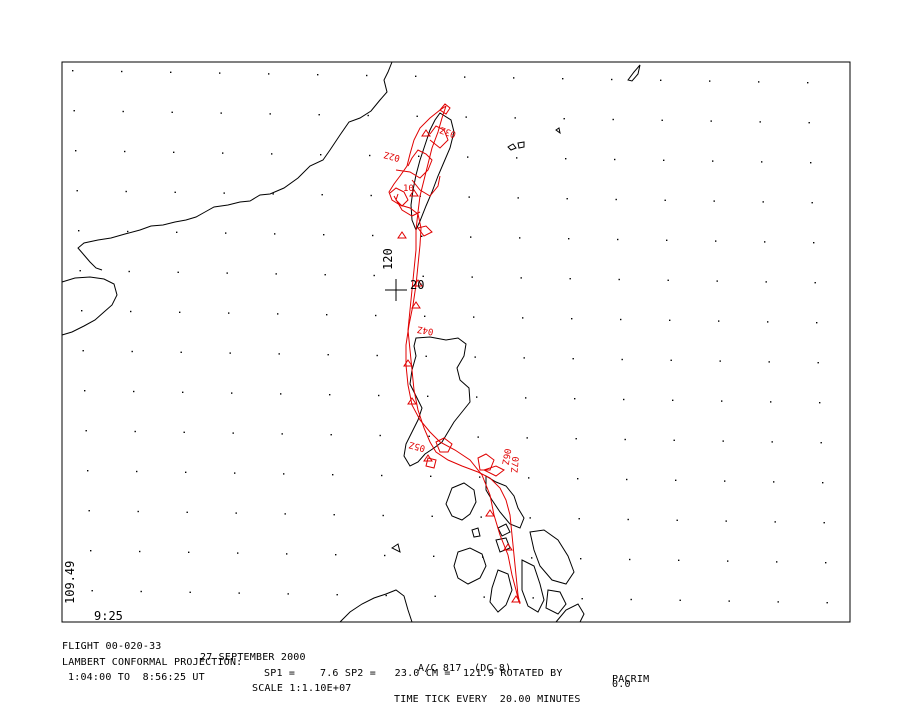 This screenshot has height=705, width=913. I want to click on hour-label: 02Z, so click(391, 156).